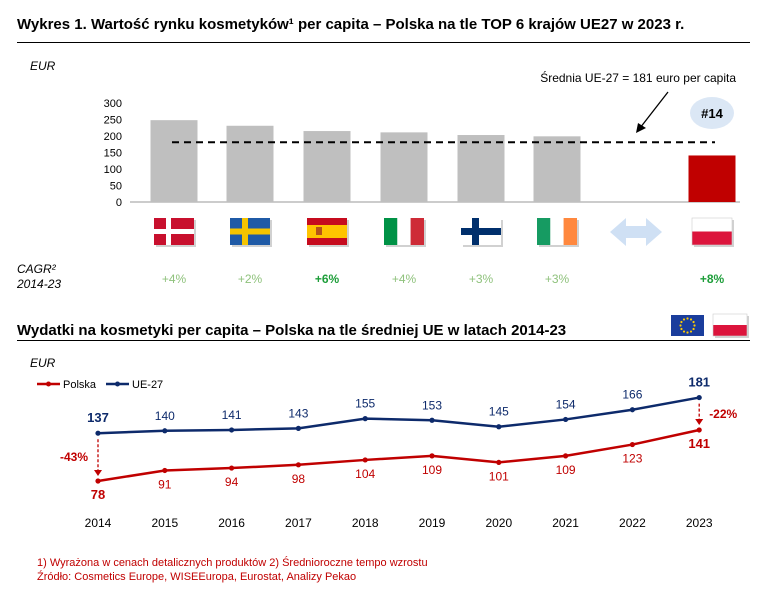 The height and width of the screenshot is (600, 780). What do you see at coordinates (699, 382) in the screenshot?
I see `data-label-ue27: 181` at bounding box center [699, 382].